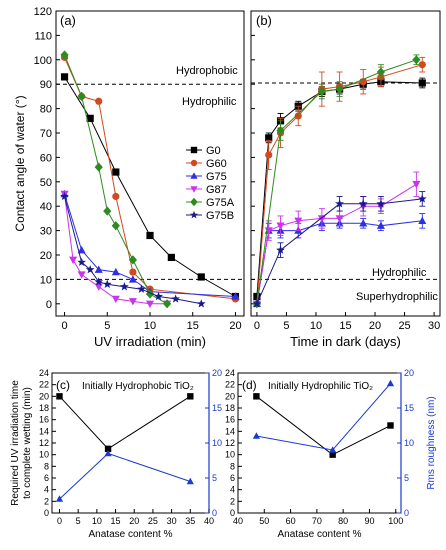 Image resolution: width=446 pixels, height=550 pixels. What do you see at coordinates (116, 196) in the screenshot?
I see `data-point-G60` at bounding box center [116, 196].